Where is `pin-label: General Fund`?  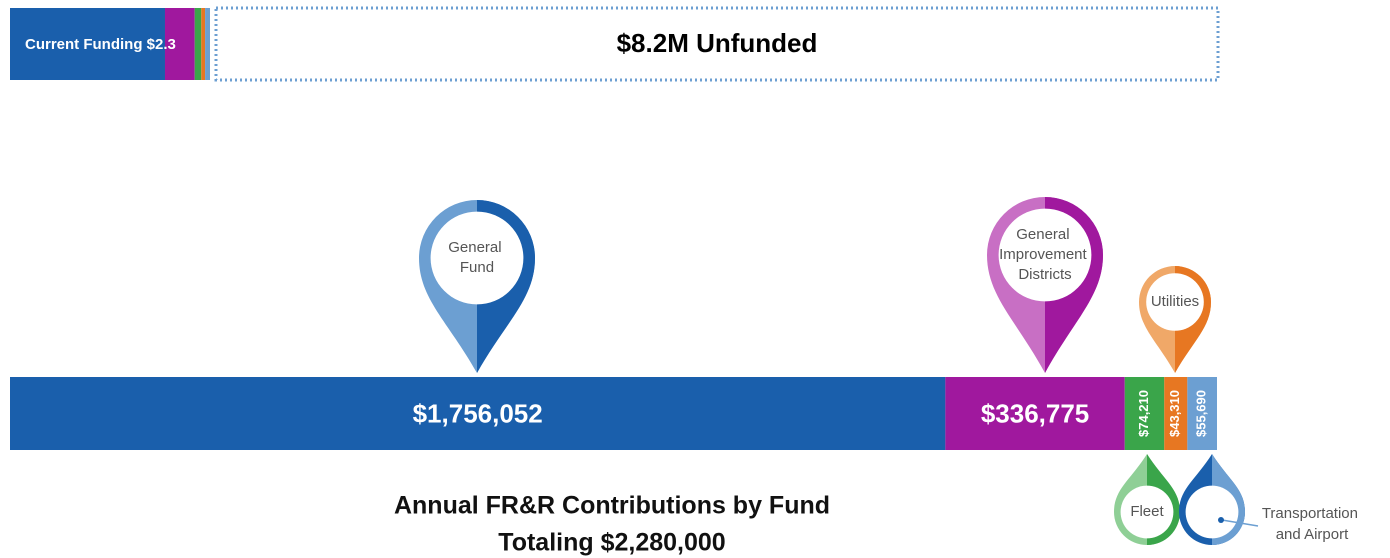
pin-label: General Fund is located at coordinates (477, 257).